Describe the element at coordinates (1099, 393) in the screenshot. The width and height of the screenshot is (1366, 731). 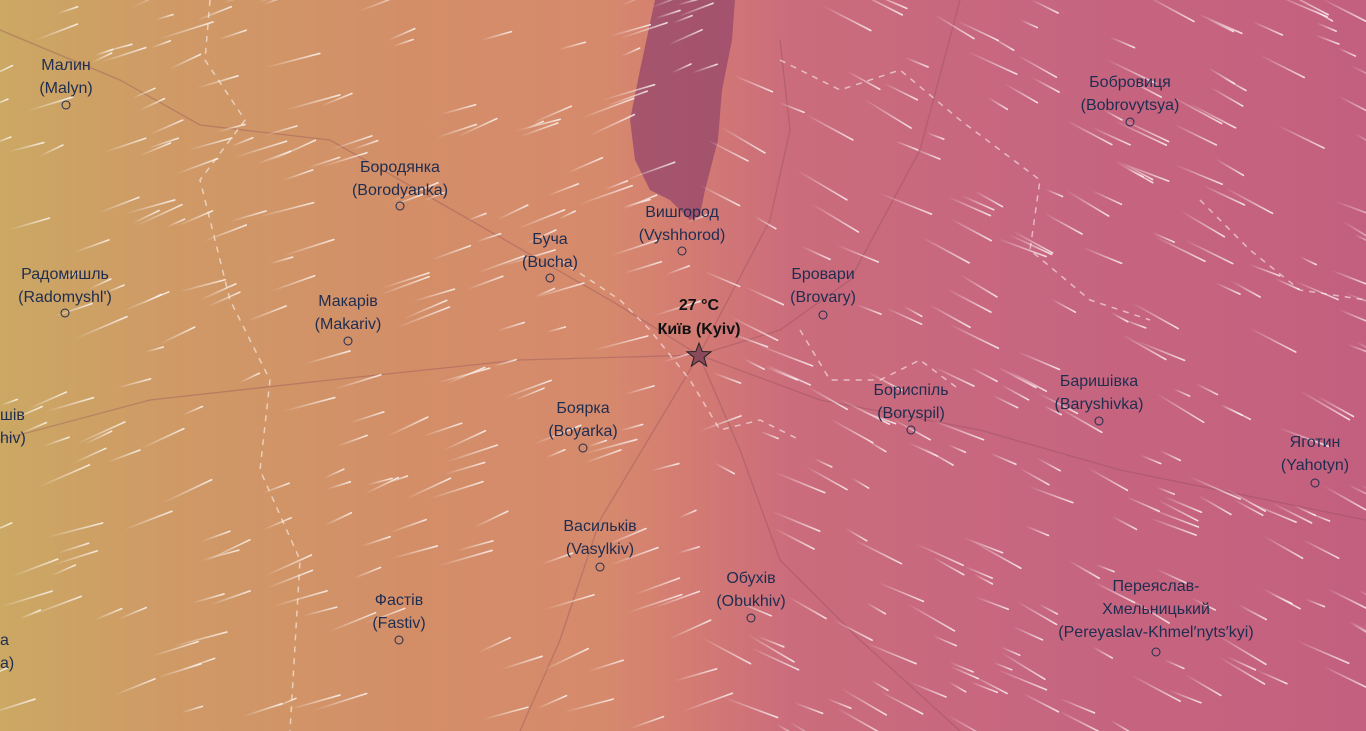
I see `city-label: Баришівка (Baryshivka)` at that location.